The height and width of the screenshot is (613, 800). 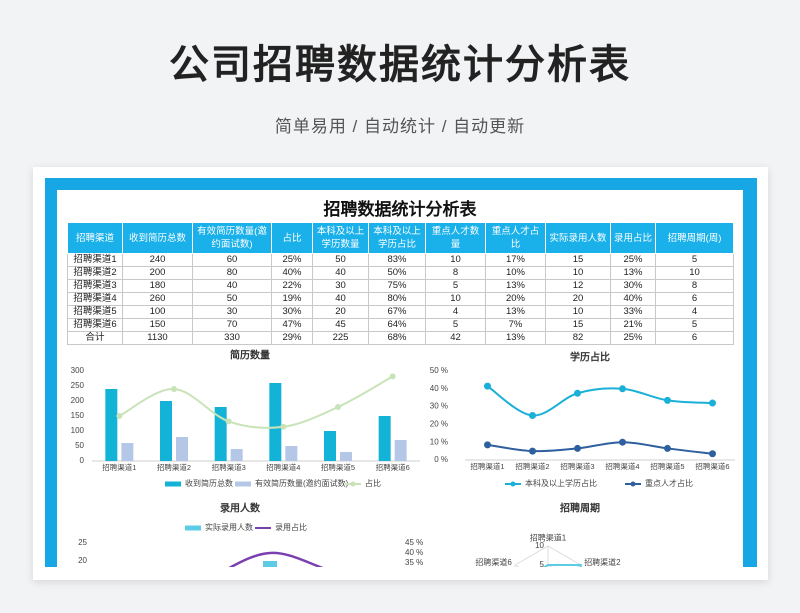 What do you see at coordinates (602, 562) in the screenshot?
I see `category-label: 招聘渠道2` at bounding box center [602, 562].